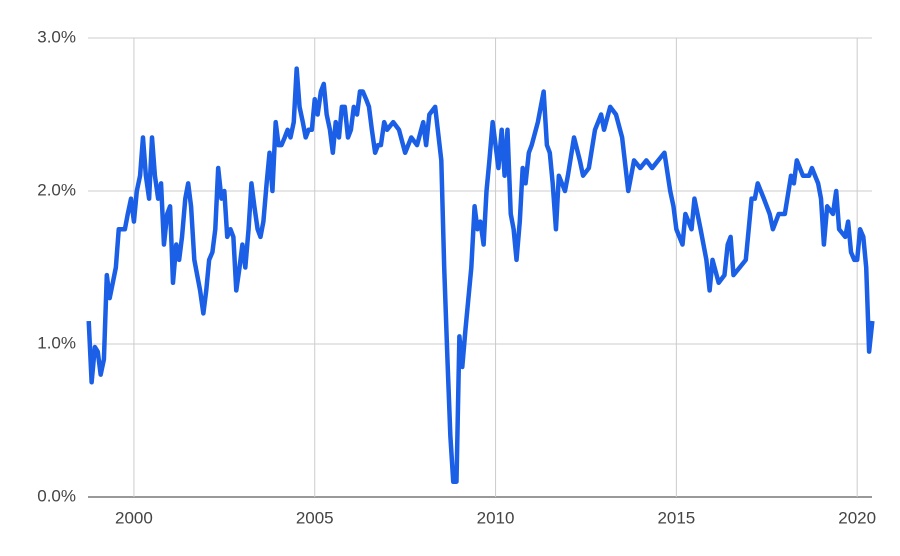  I want to click on x-tick-label: 2005, so click(315, 517).